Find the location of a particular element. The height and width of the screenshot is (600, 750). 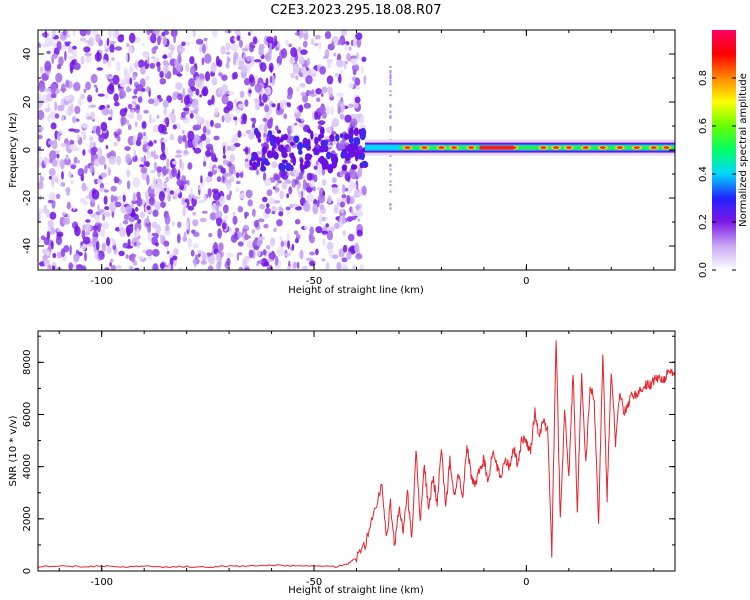

line-y-axis-label: SNR (10 * v/v) is located at coordinates (13, 450).